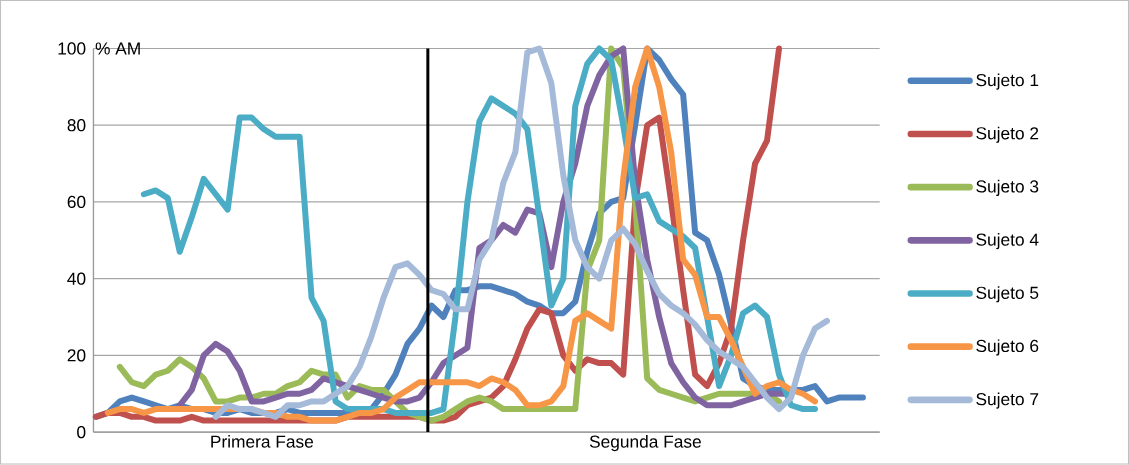  I want to click on legend-label: Sujeto 3, so click(1007, 188).